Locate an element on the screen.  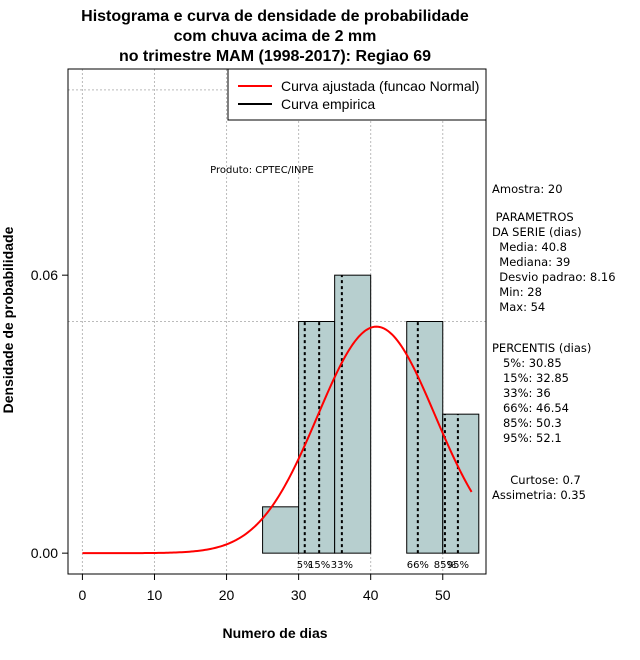
percentile-label: 5% is located at coordinates (305, 565).